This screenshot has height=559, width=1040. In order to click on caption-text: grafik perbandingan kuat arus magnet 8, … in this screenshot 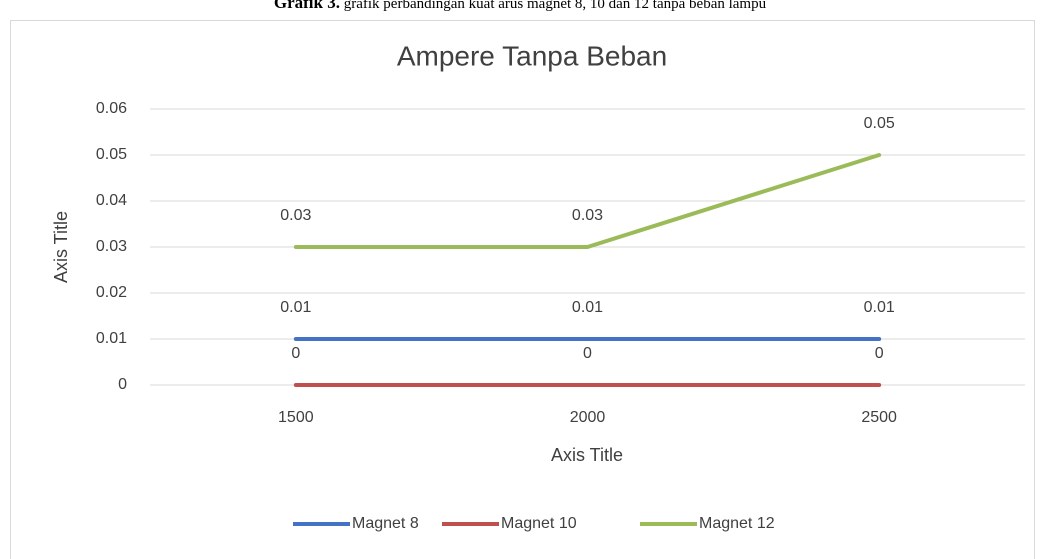, I will do `click(555, 6)`.